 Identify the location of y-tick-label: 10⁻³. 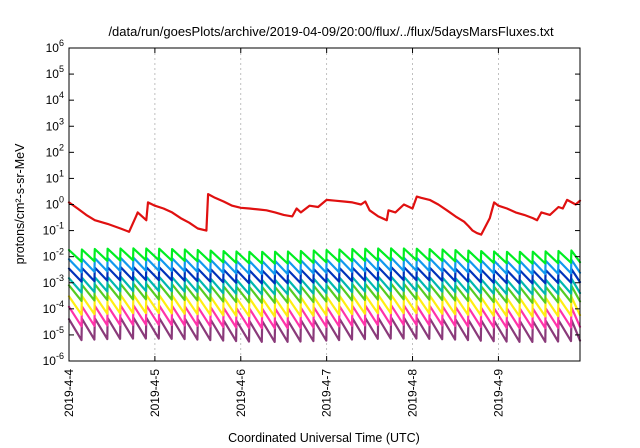
(53, 281).